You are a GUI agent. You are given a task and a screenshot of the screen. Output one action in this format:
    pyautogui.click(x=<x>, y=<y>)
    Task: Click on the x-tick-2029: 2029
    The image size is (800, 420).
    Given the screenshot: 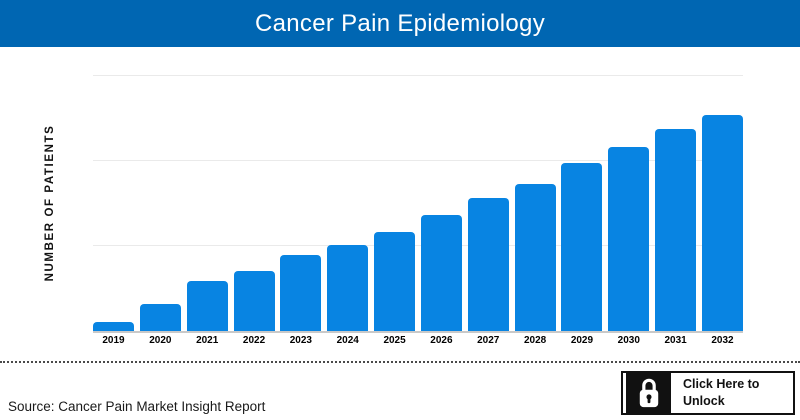 What is the action you would take?
    pyautogui.click(x=582, y=340)
    